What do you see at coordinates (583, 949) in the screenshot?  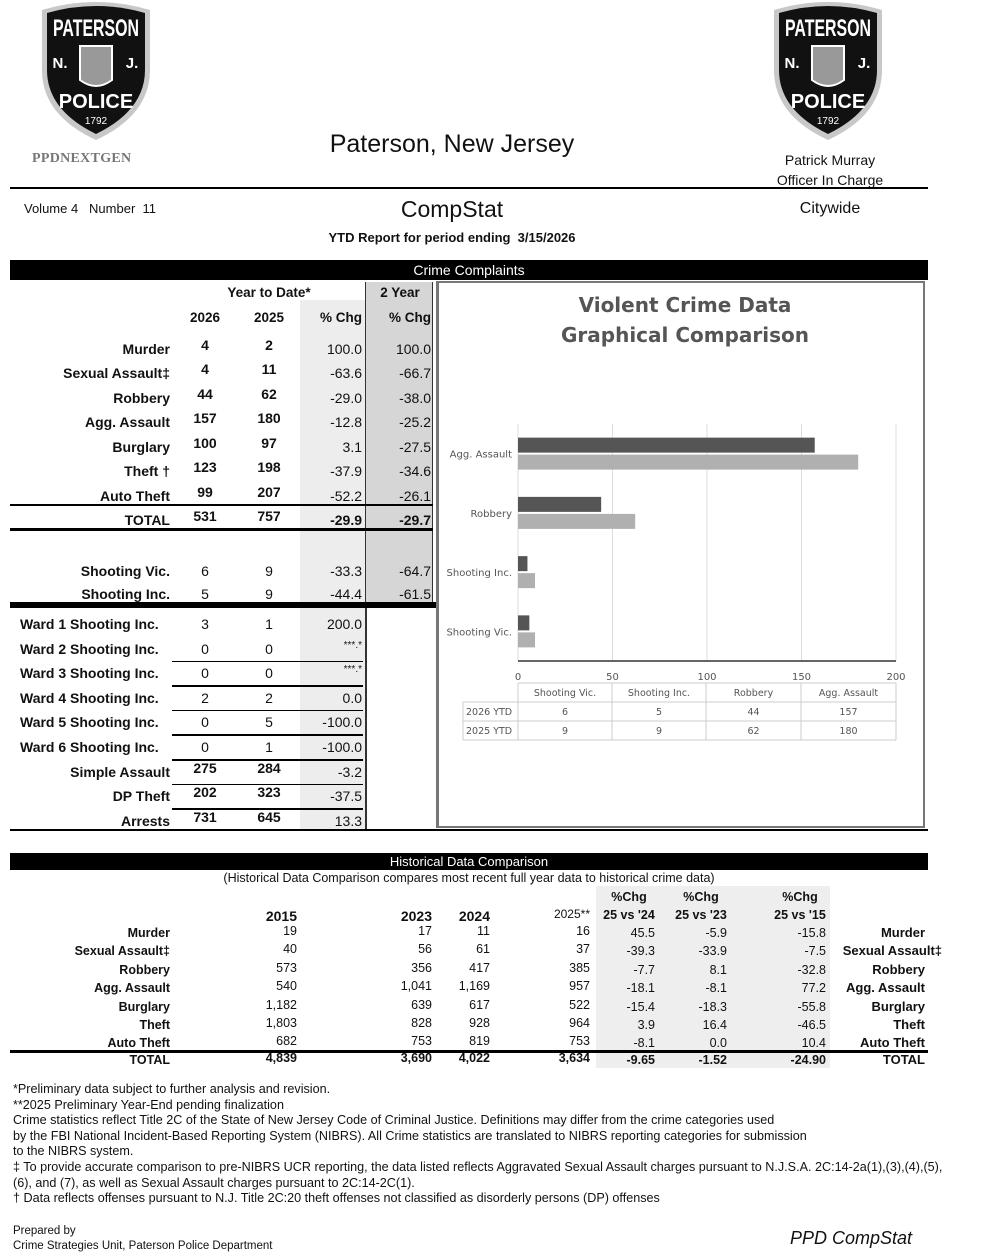 I see `historical-value: 37` at bounding box center [583, 949].